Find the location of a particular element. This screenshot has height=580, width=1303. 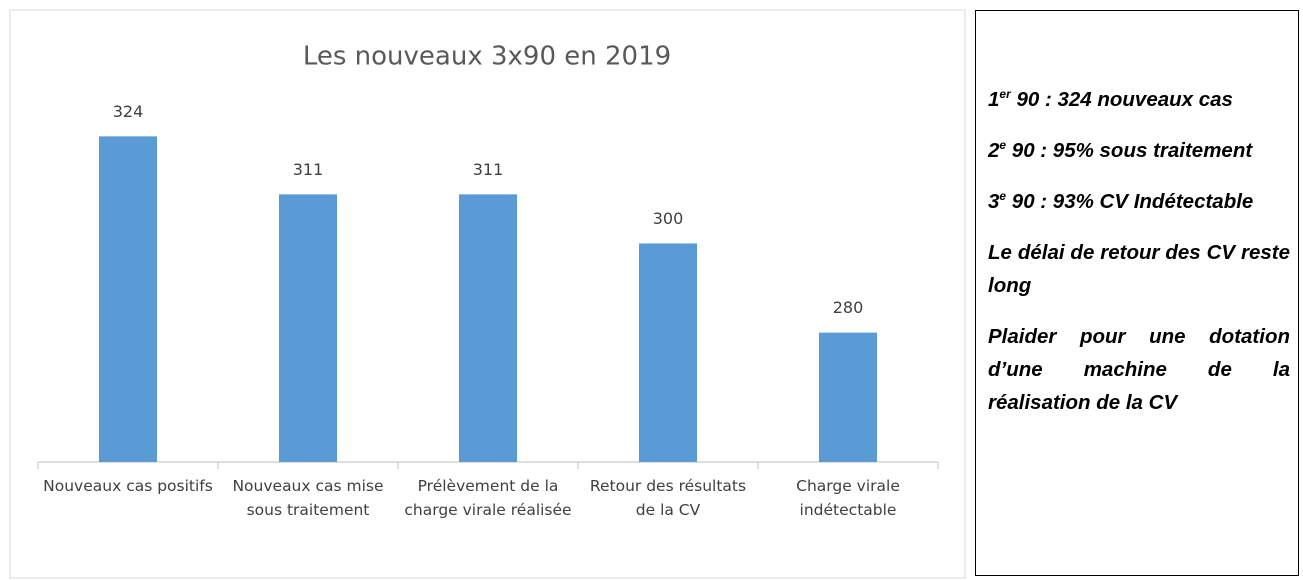

note-number: 2 is located at coordinates (994, 150).